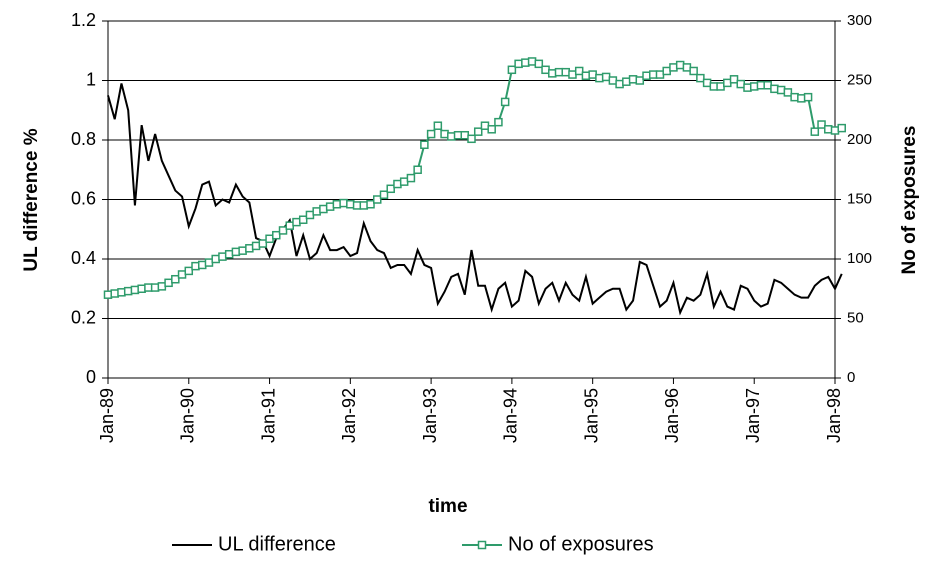  I want to click on y-tick-label: 1.2, so click(83, 20).